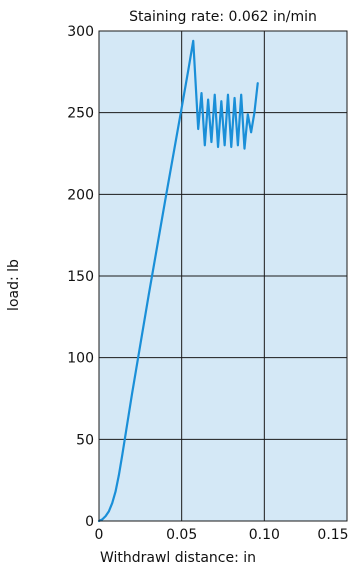 The height and width of the screenshot is (569, 350). What do you see at coordinates (332, 535) in the screenshot?
I see `x-tick-label: 0.15` at bounding box center [332, 535].